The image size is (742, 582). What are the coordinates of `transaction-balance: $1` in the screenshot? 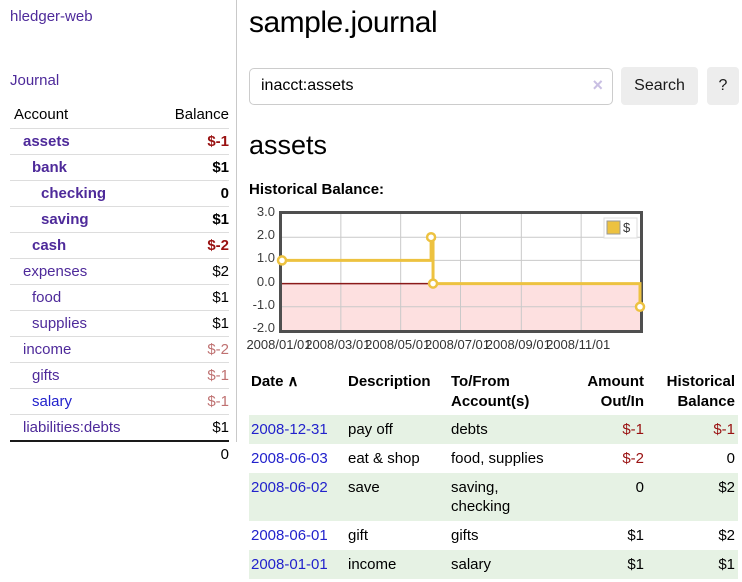 It's located at (726, 564).